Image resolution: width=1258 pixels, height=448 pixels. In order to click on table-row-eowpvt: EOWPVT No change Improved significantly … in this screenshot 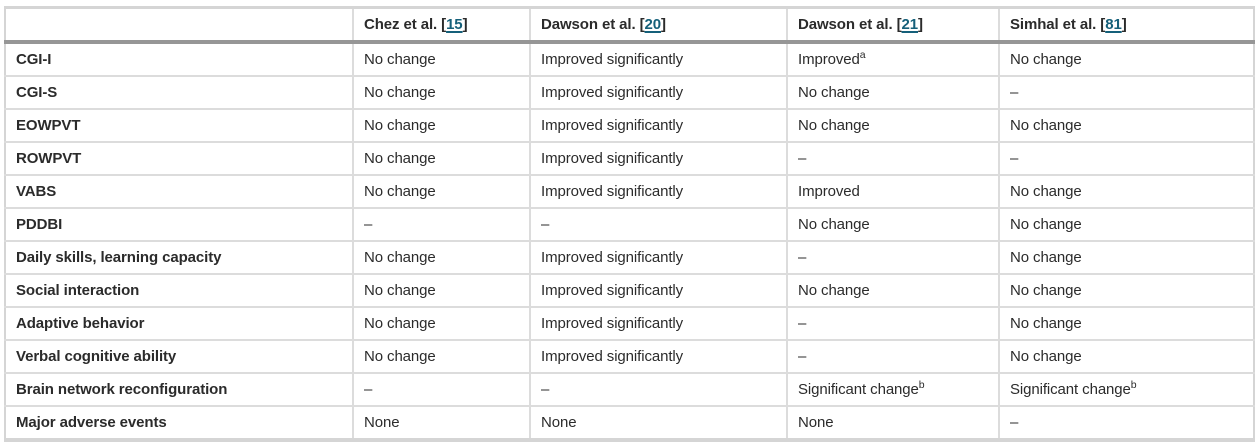, I will do `click(629, 126)`.